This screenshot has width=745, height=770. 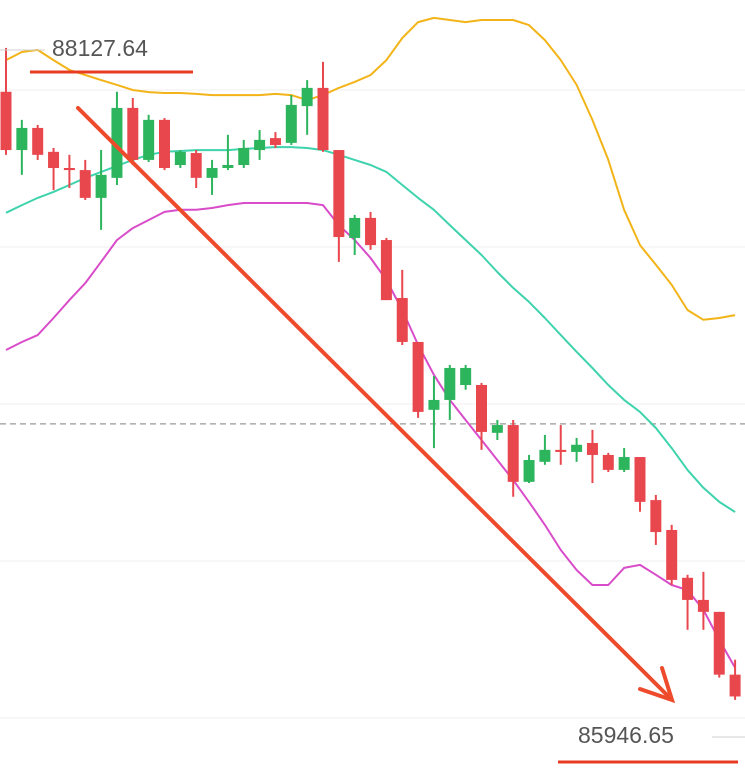 I want to click on max-label: 88127.64, so click(x=100, y=48).